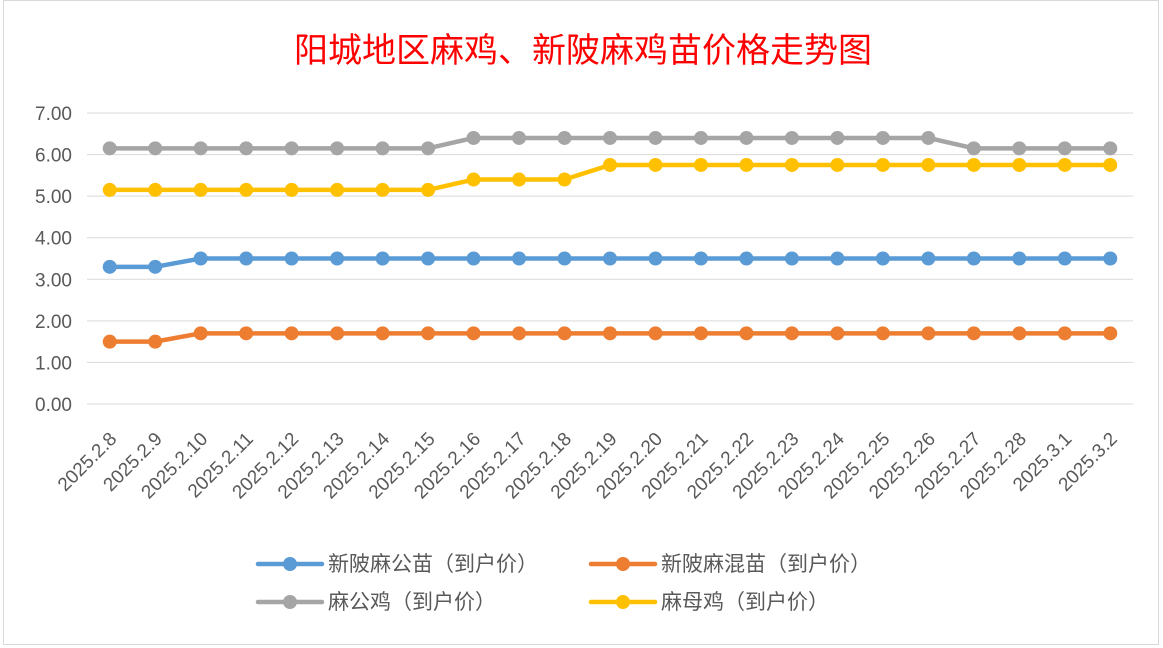 This screenshot has height=648, width=1163. Describe the element at coordinates (53, 114) in the screenshot. I see `y-tick-label: 7.00` at that location.